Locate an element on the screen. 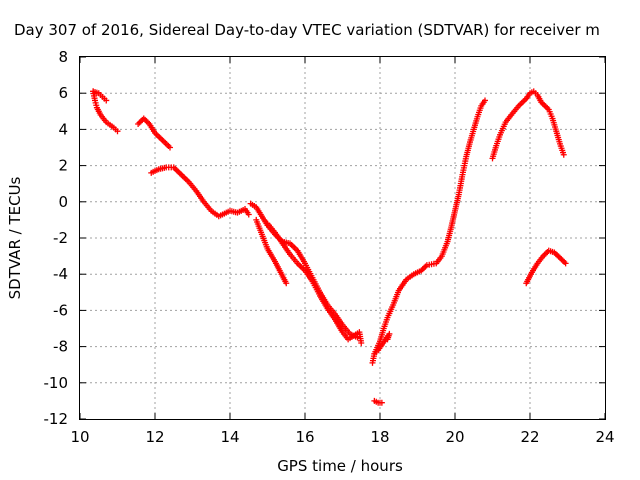 This screenshot has width=640, height=480. y-tick-label: 4 is located at coordinates (63, 129).